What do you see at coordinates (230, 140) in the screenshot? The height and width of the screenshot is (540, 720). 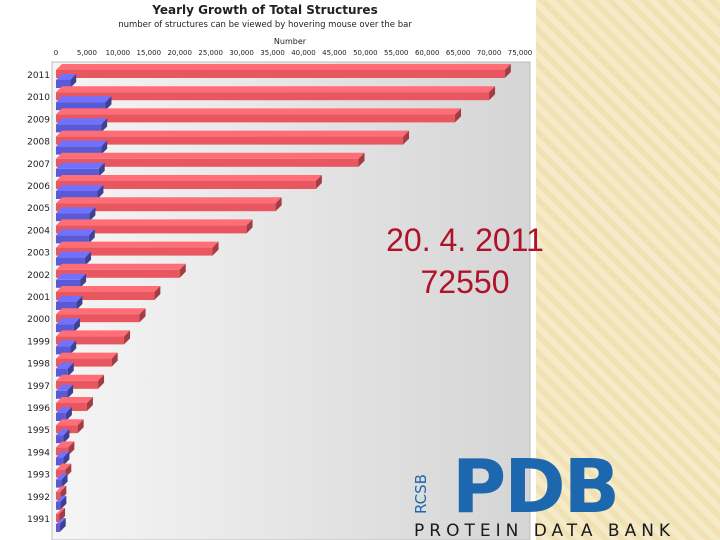 I see `bar-total-2008` at bounding box center [230, 140].